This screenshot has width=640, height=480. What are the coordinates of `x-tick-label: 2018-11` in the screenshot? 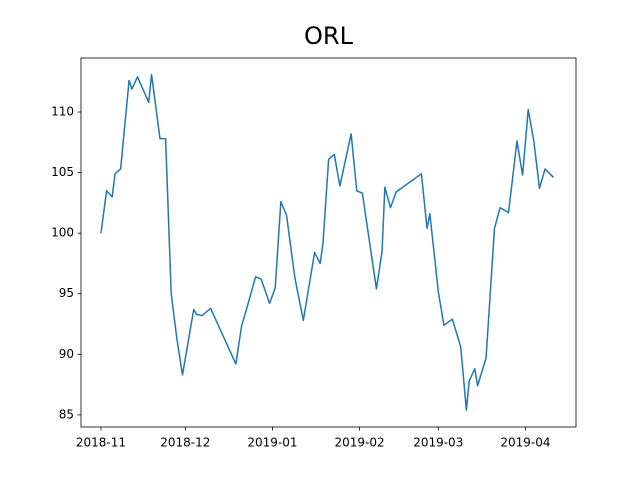 It's located at (101, 443).